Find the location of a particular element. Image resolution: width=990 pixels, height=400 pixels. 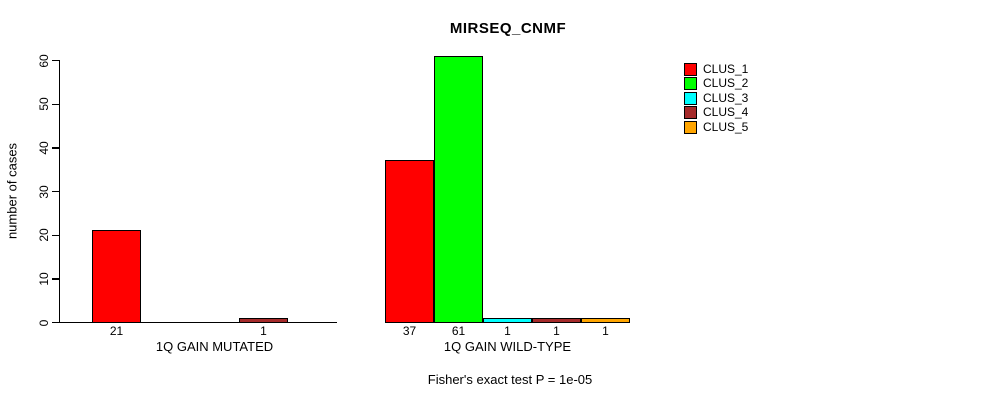

legend-row: CLUS_3 is located at coordinates (716, 98).